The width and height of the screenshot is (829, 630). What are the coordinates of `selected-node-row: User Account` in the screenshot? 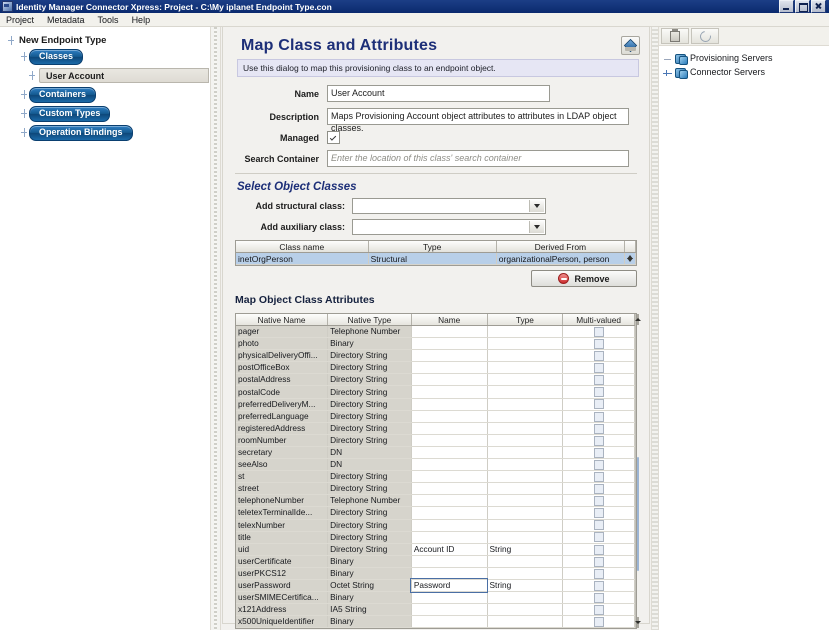 It's located at (124, 75).